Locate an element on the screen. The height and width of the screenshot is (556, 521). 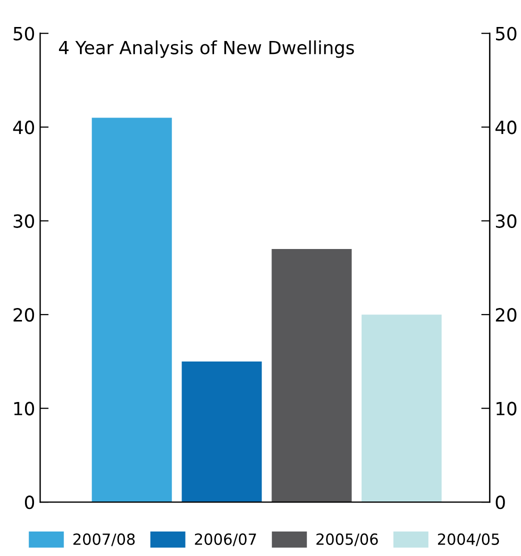
legend-label: 2006/07 is located at coordinates (225, 539).